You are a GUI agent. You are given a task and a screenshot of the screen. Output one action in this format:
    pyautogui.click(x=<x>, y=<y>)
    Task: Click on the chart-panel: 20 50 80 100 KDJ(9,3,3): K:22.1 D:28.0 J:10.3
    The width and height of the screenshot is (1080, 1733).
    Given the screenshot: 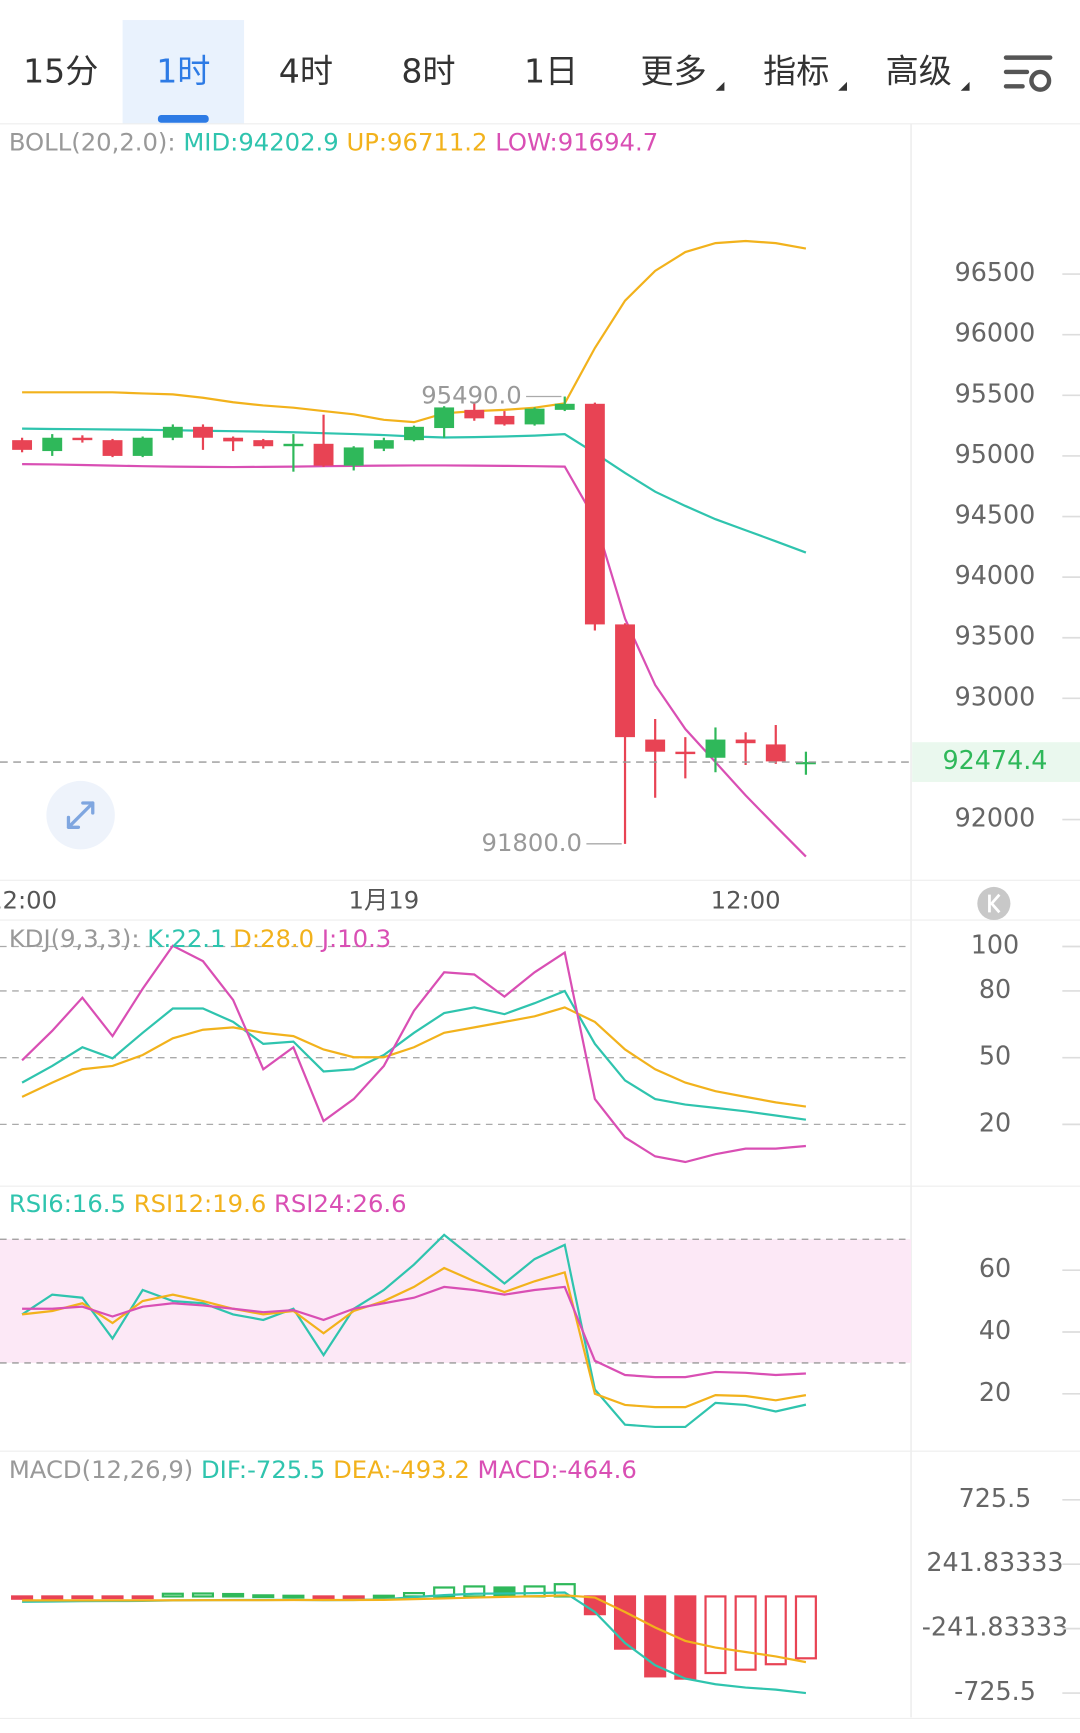 What is the action you would take?
    pyautogui.click(x=540, y=1044)
    